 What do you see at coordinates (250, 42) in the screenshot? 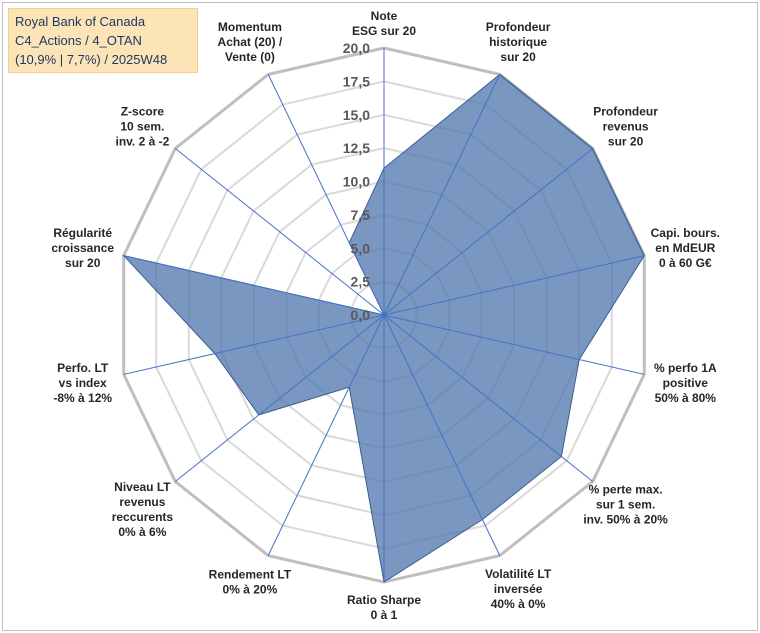
I see `category-label: Momentum Achat (20) / Vente (0)` at bounding box center [250, 42].